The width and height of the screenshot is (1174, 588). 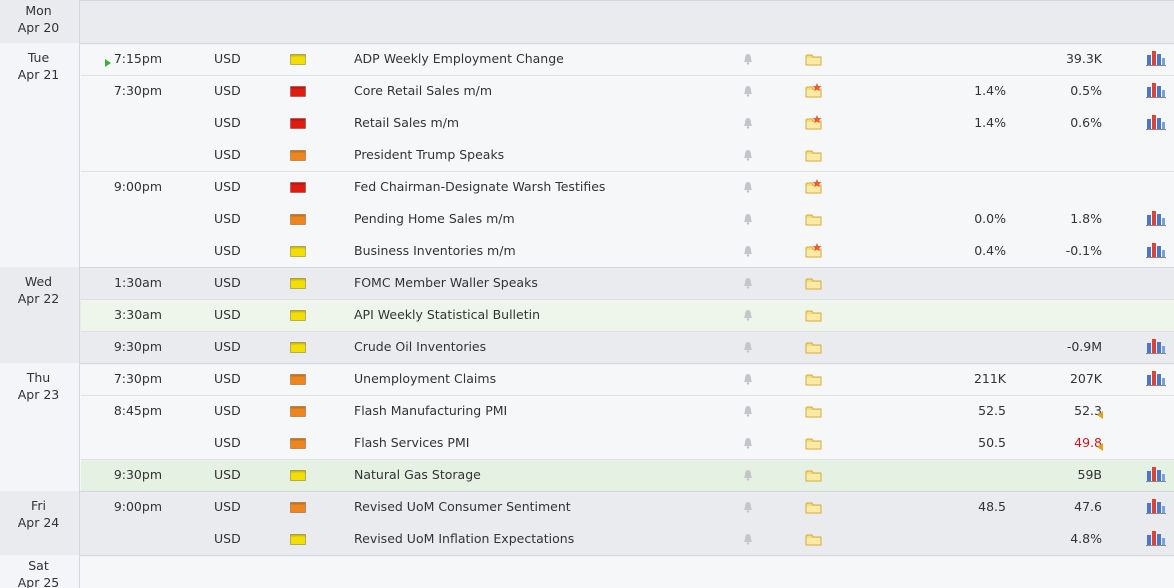 What do you see at coordinates (137, 378) in the screenshot?
I see `time: 7:30pm` at bounding box center [137, 378].